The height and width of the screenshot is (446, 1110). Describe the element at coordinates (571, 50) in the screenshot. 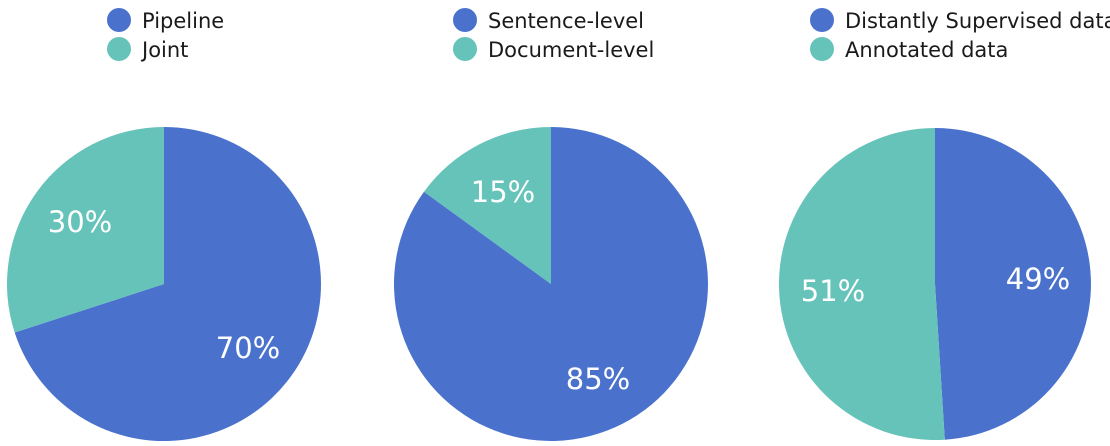

I see `legend-label-document-level: Document-level` at that location.